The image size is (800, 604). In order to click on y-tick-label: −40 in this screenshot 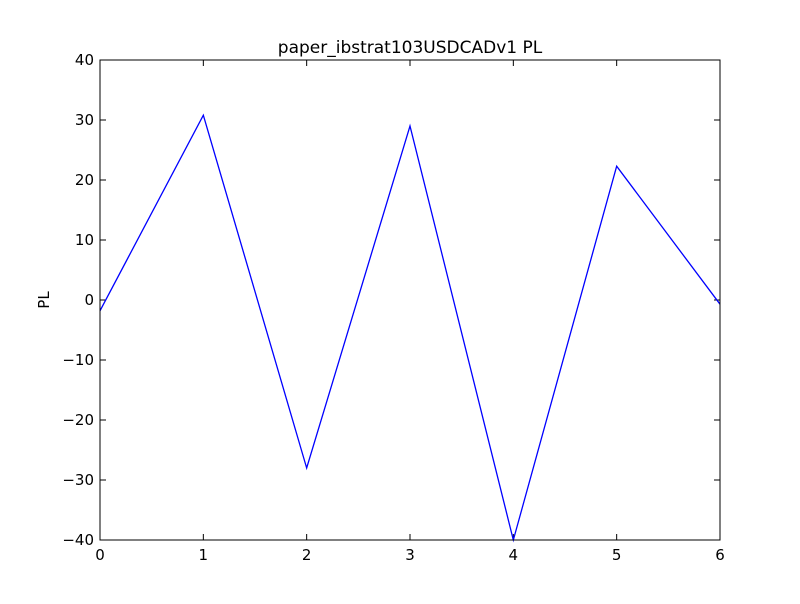, I will do `click(78, 540)`.